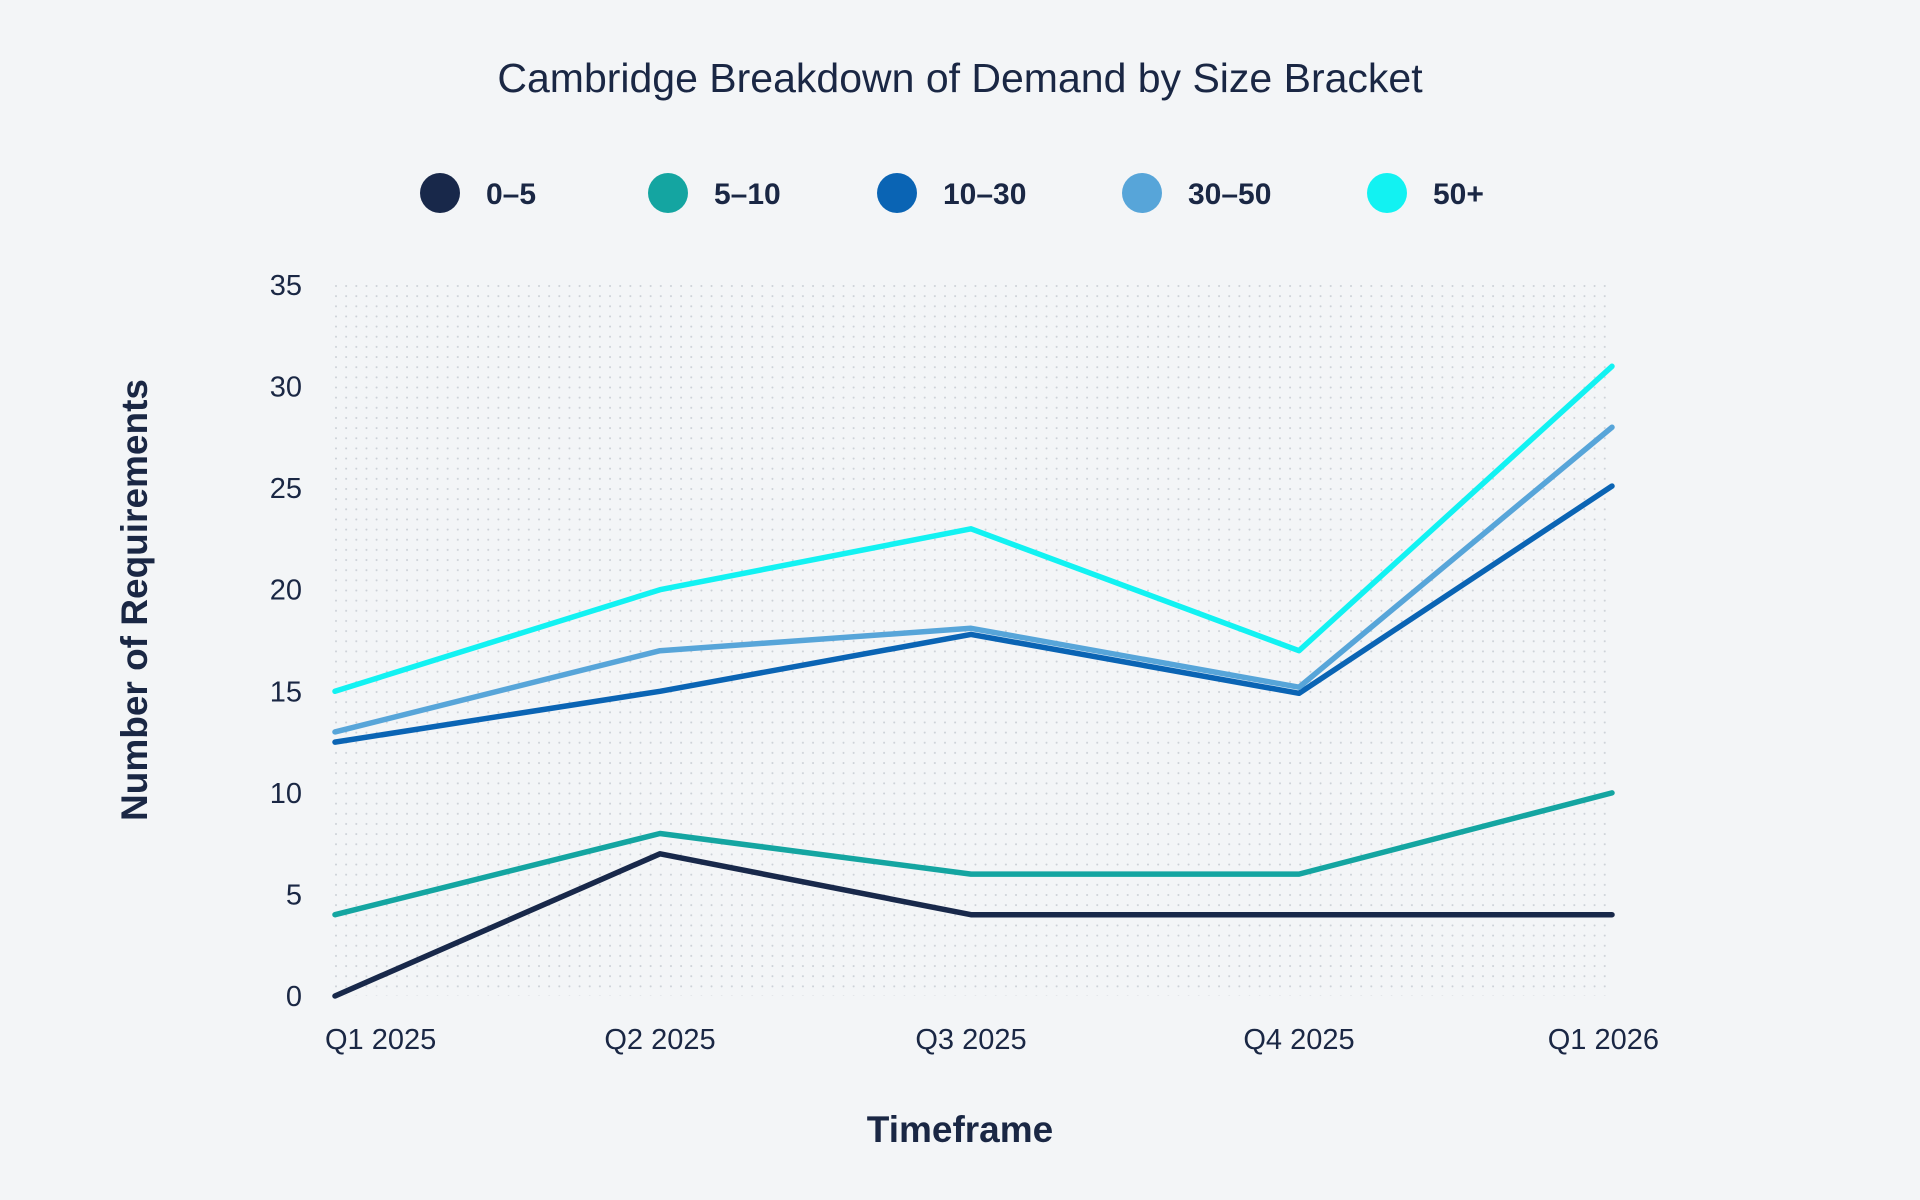 The image size is (1920, 1200). What do you see at coordinates (747, 194) in the screenshot?
I see `legend-label: 5–10` at bounding box center [747, 194].